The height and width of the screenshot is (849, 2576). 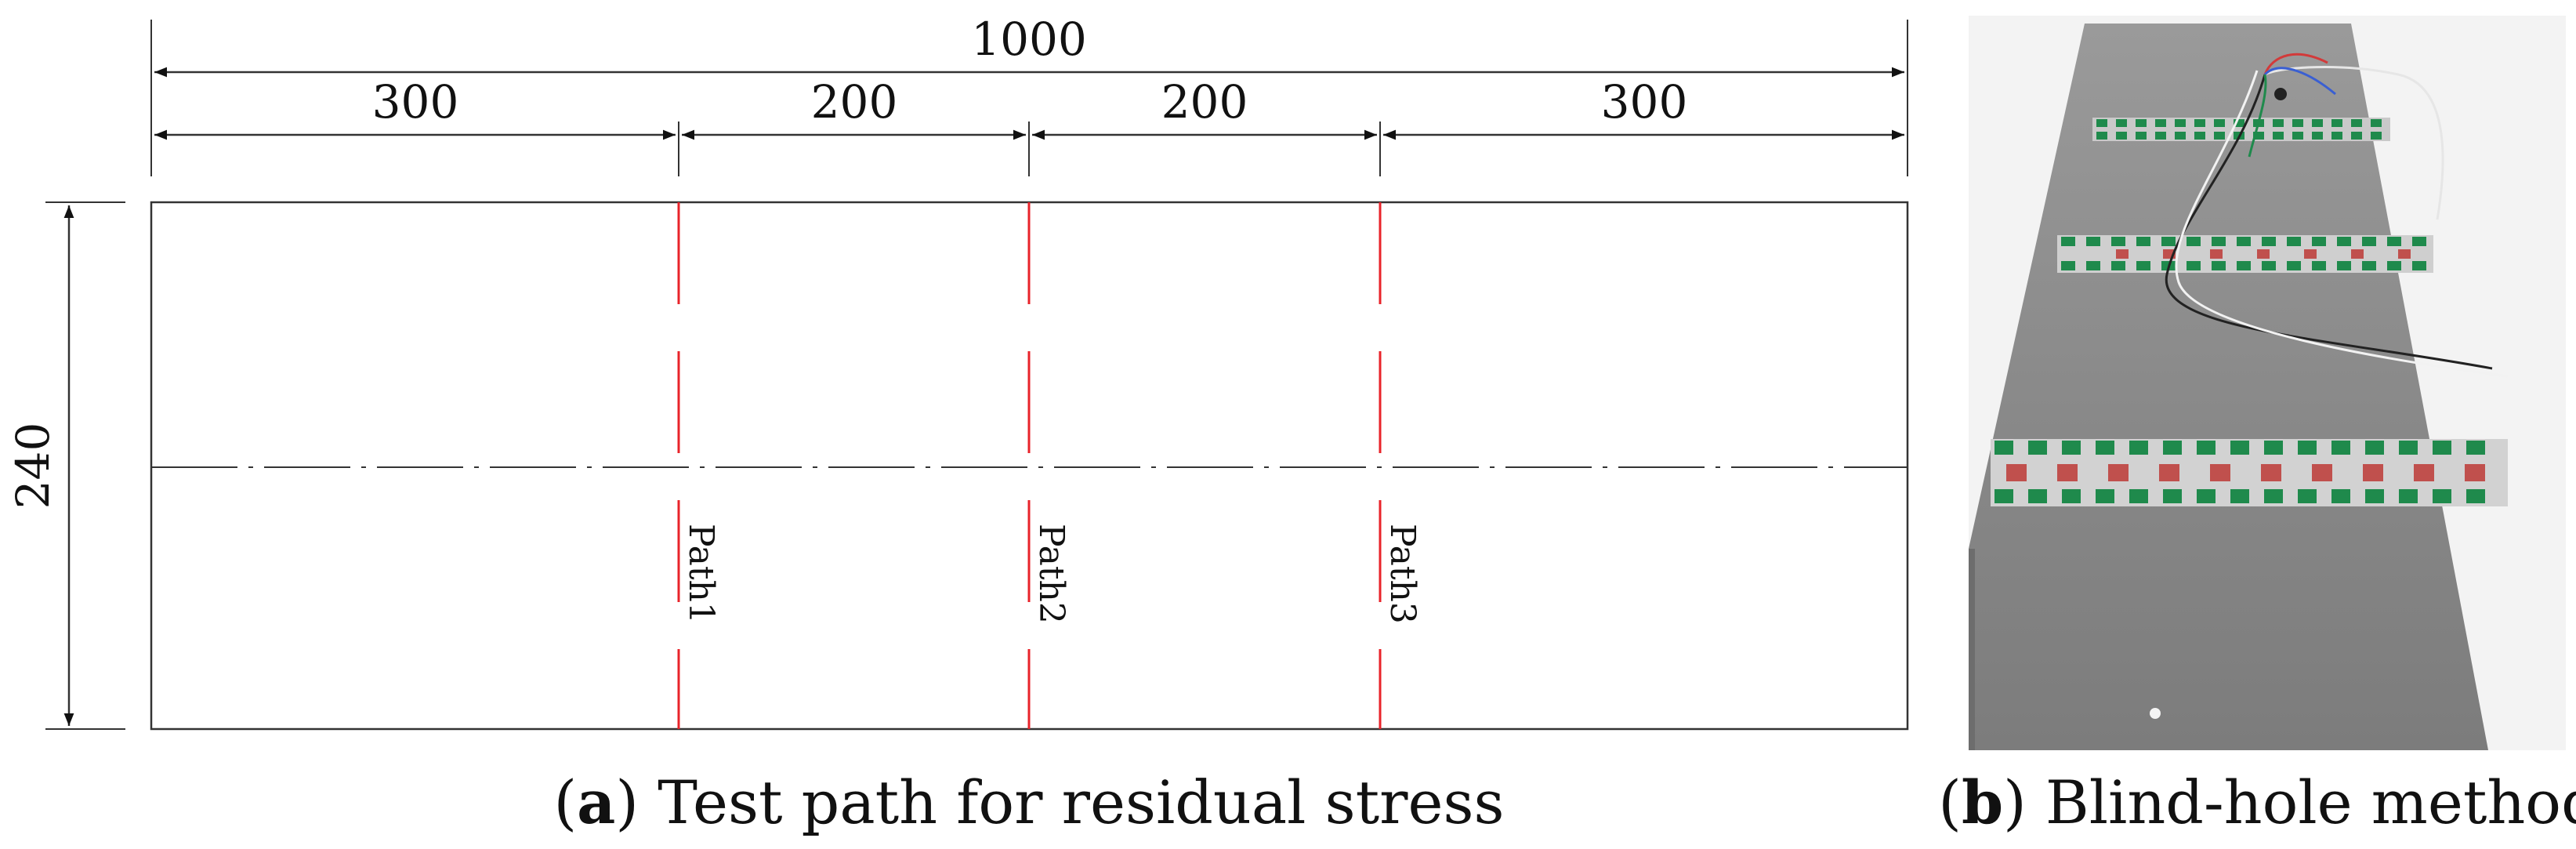 I want to click on dim-label-total: 1000, so click(x=1029, y=39).